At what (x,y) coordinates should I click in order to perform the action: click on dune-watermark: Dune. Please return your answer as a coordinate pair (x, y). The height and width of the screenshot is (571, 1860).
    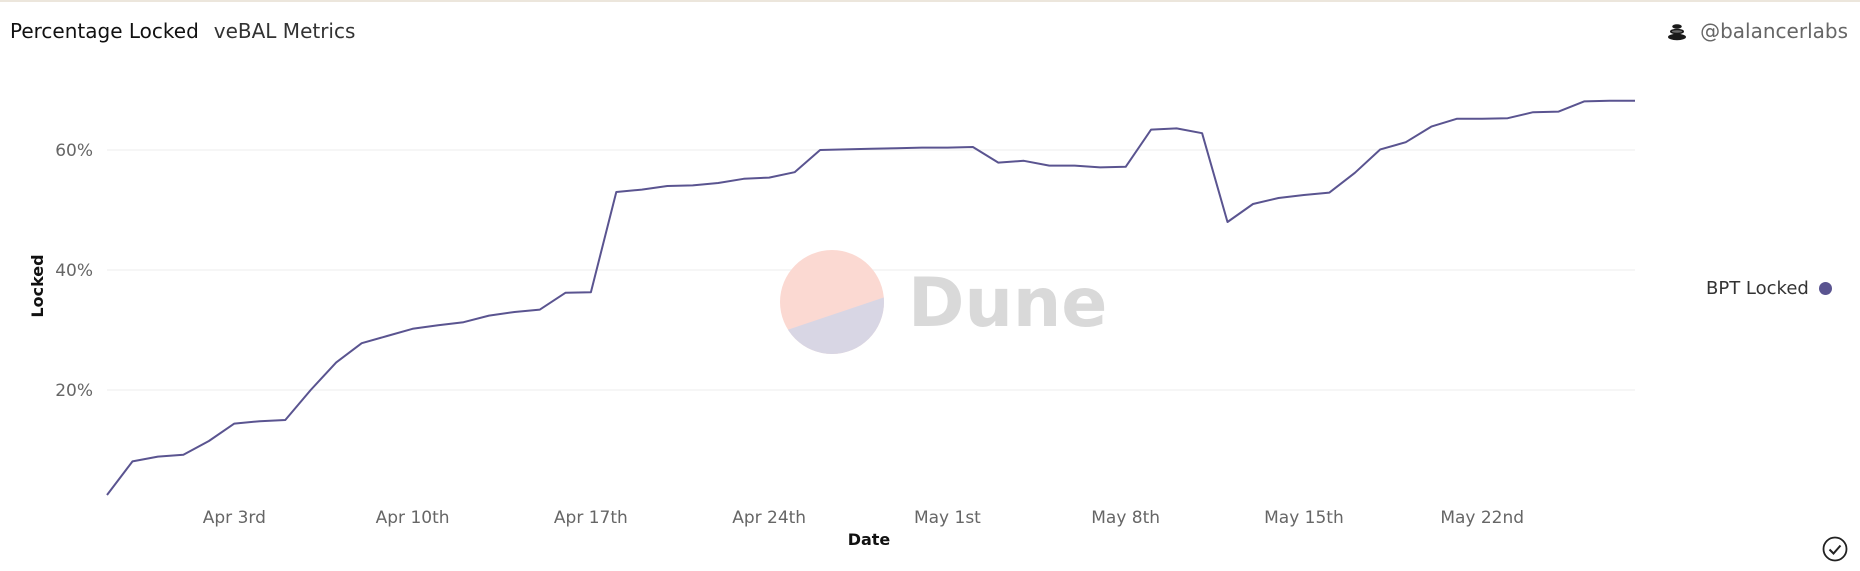
    Looking at the image, I should click on (943, 302).